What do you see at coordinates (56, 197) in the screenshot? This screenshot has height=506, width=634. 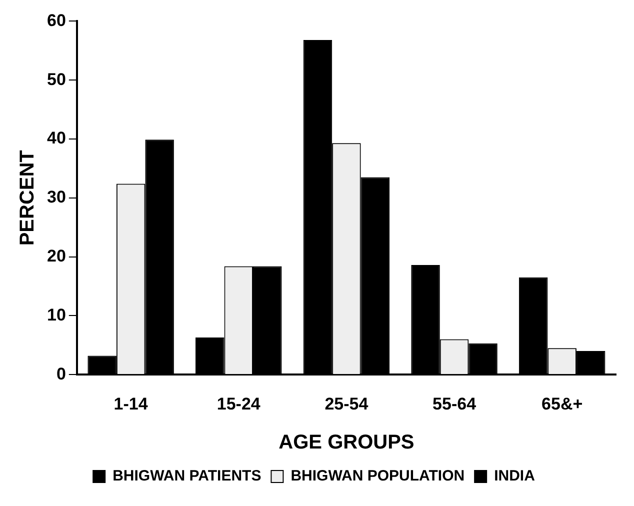 I see `y-tick-label: 30` at bounding box center [56, 197].